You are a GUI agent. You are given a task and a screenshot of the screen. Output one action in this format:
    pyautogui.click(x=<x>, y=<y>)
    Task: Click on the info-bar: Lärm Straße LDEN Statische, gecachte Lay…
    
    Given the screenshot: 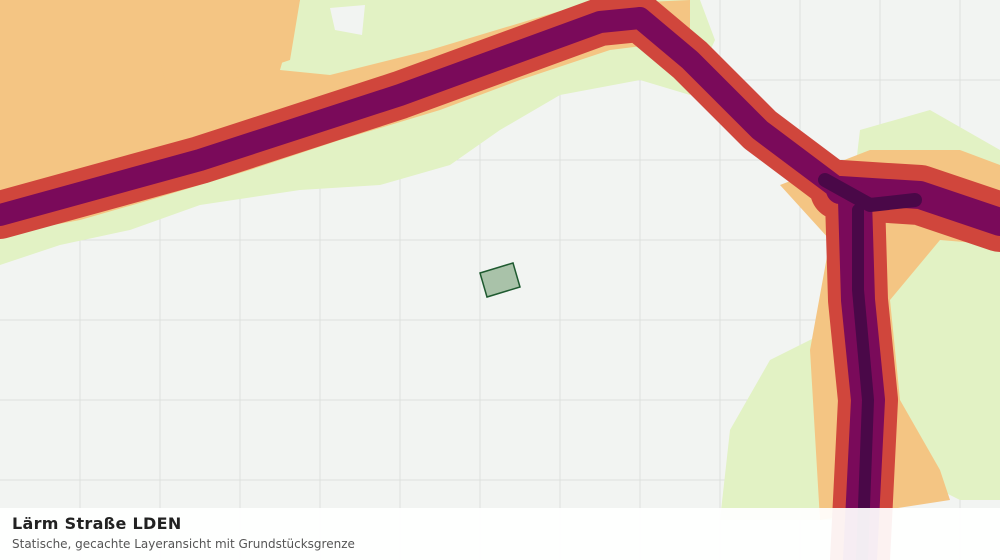 What is the action you would take?
    pyautogui.click(x=500, y=534)
    